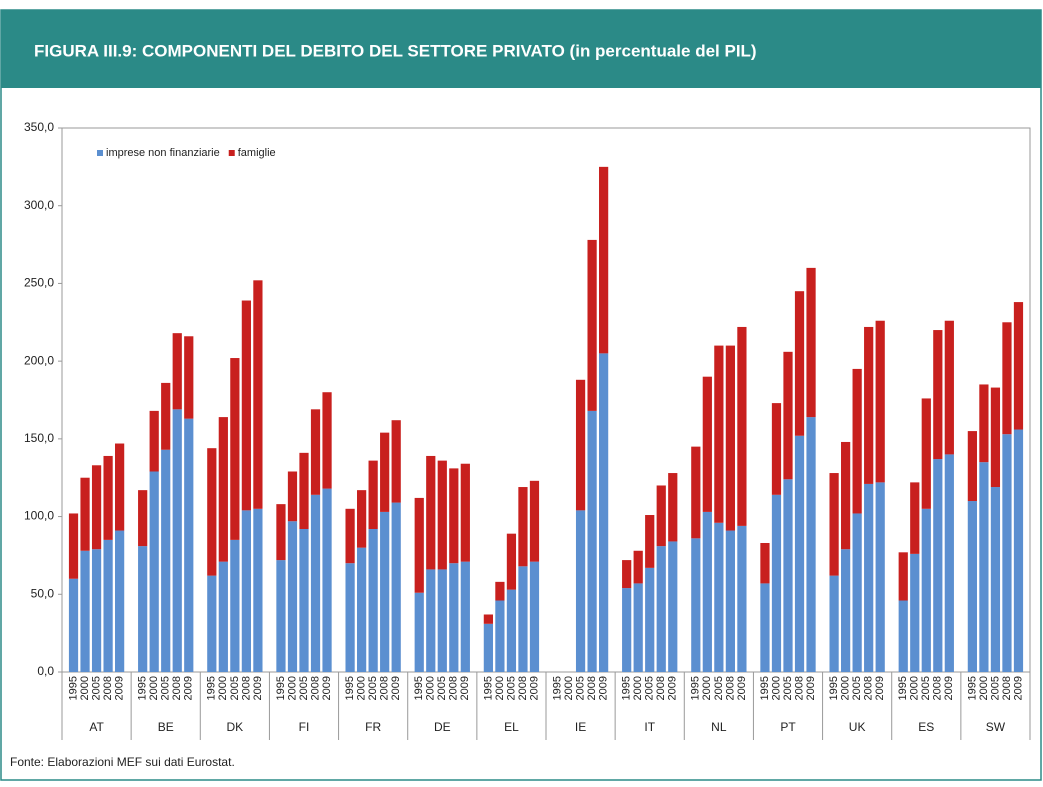  Describe the element at coordinates (39, 360) in the screenshot. I see `y-tick-label: 200,0` at that location.